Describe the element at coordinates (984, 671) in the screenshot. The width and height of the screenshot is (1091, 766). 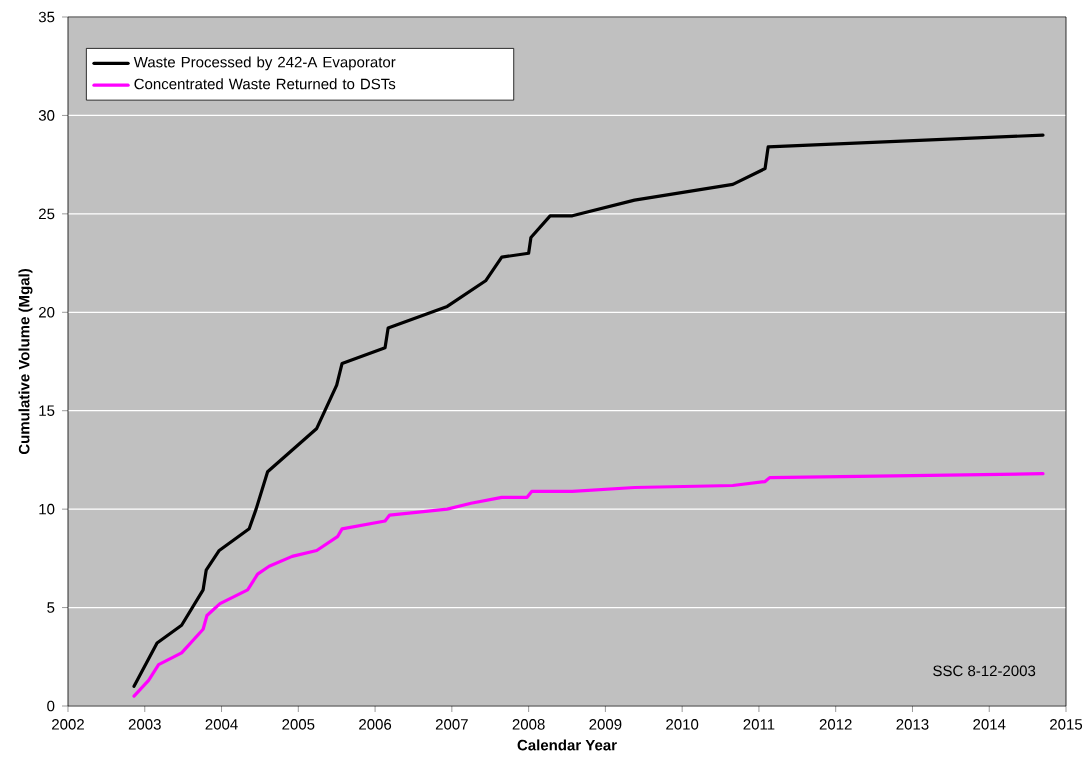
I see `annotation: SSC 8-12-2003` at that location.